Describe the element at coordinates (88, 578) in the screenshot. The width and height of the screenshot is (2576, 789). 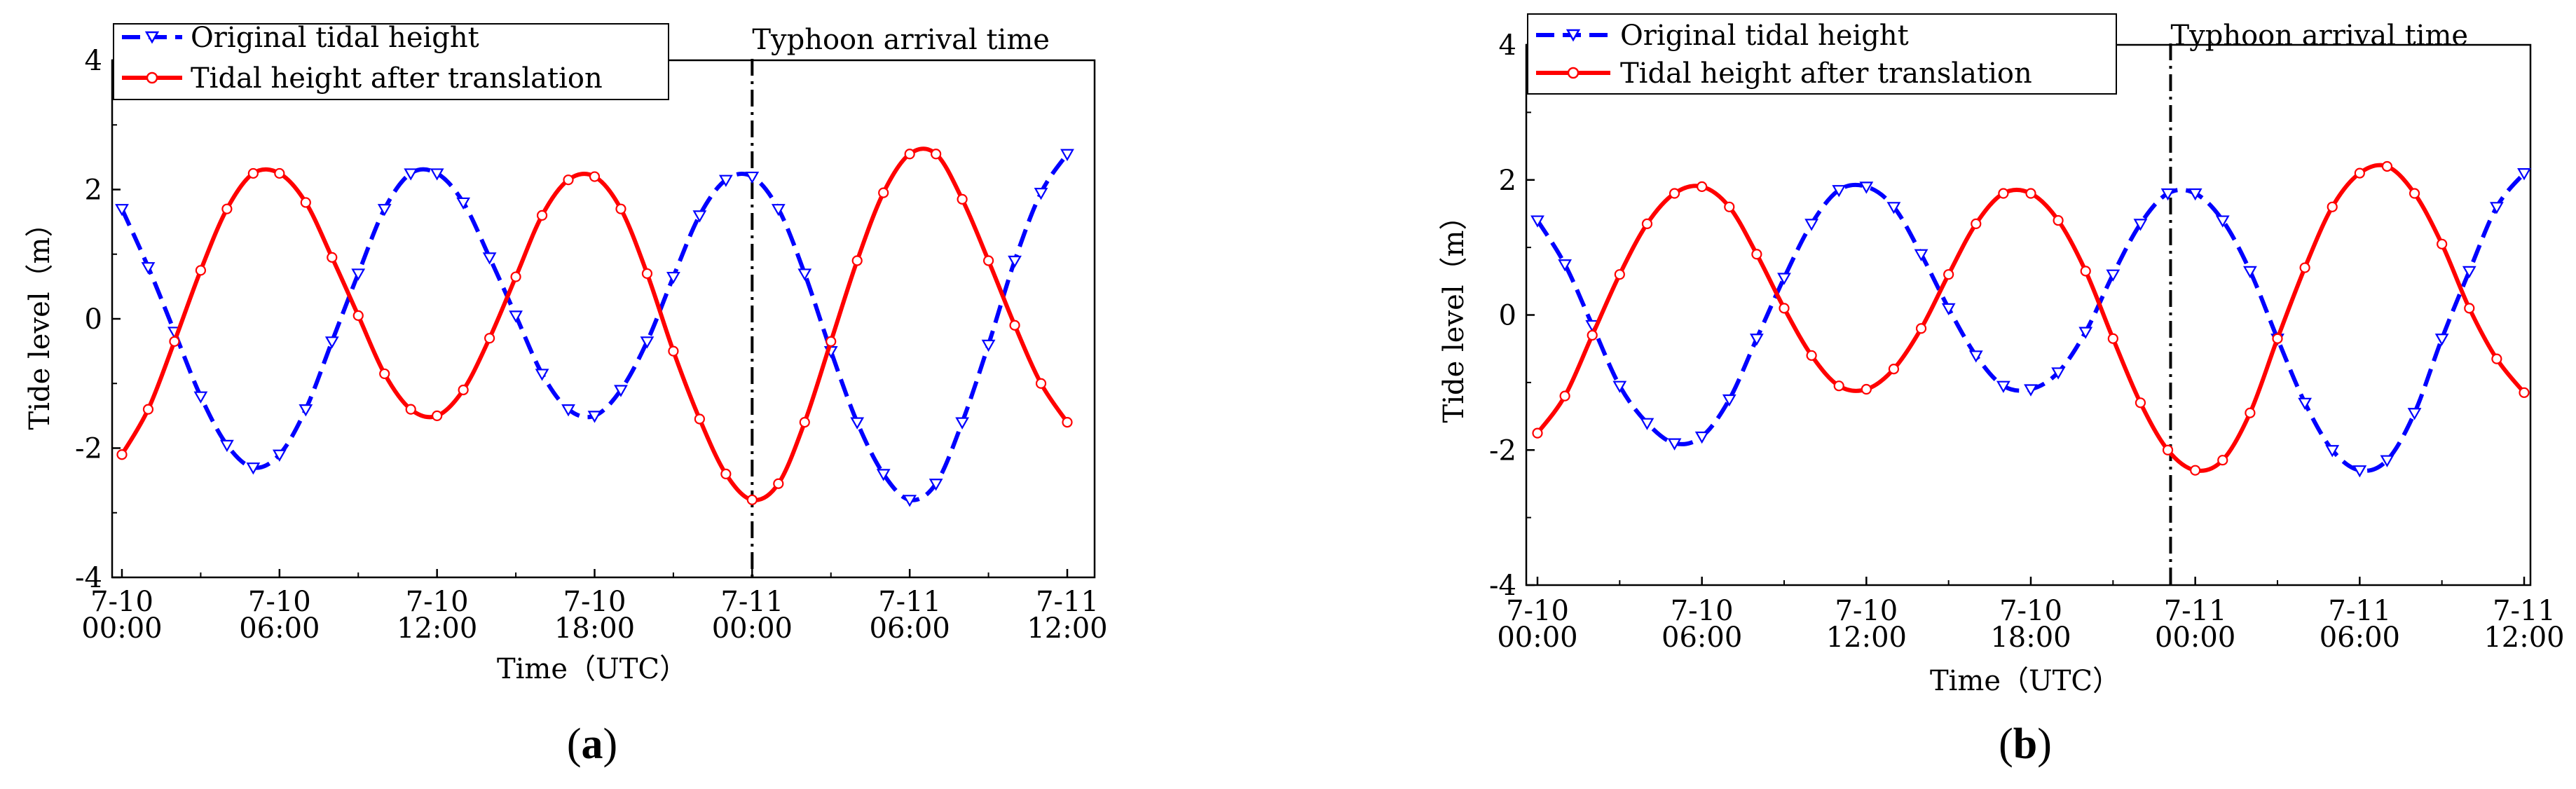
I see `y-tick-label: -4` at that location.